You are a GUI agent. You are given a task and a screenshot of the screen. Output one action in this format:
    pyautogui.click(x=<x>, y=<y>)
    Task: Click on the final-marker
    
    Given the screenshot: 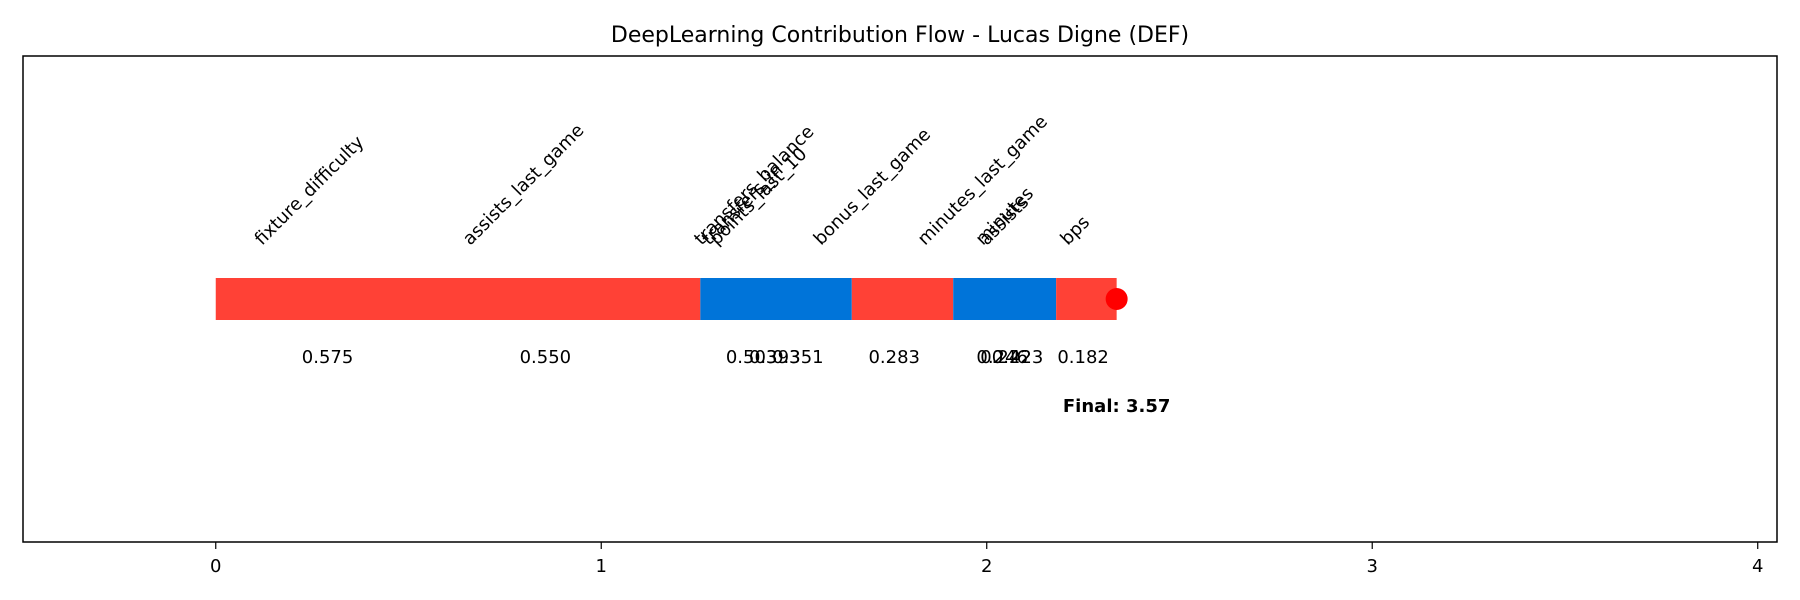 What is the action you would take?
    pyautogui.click(x=1116, y=299)
    